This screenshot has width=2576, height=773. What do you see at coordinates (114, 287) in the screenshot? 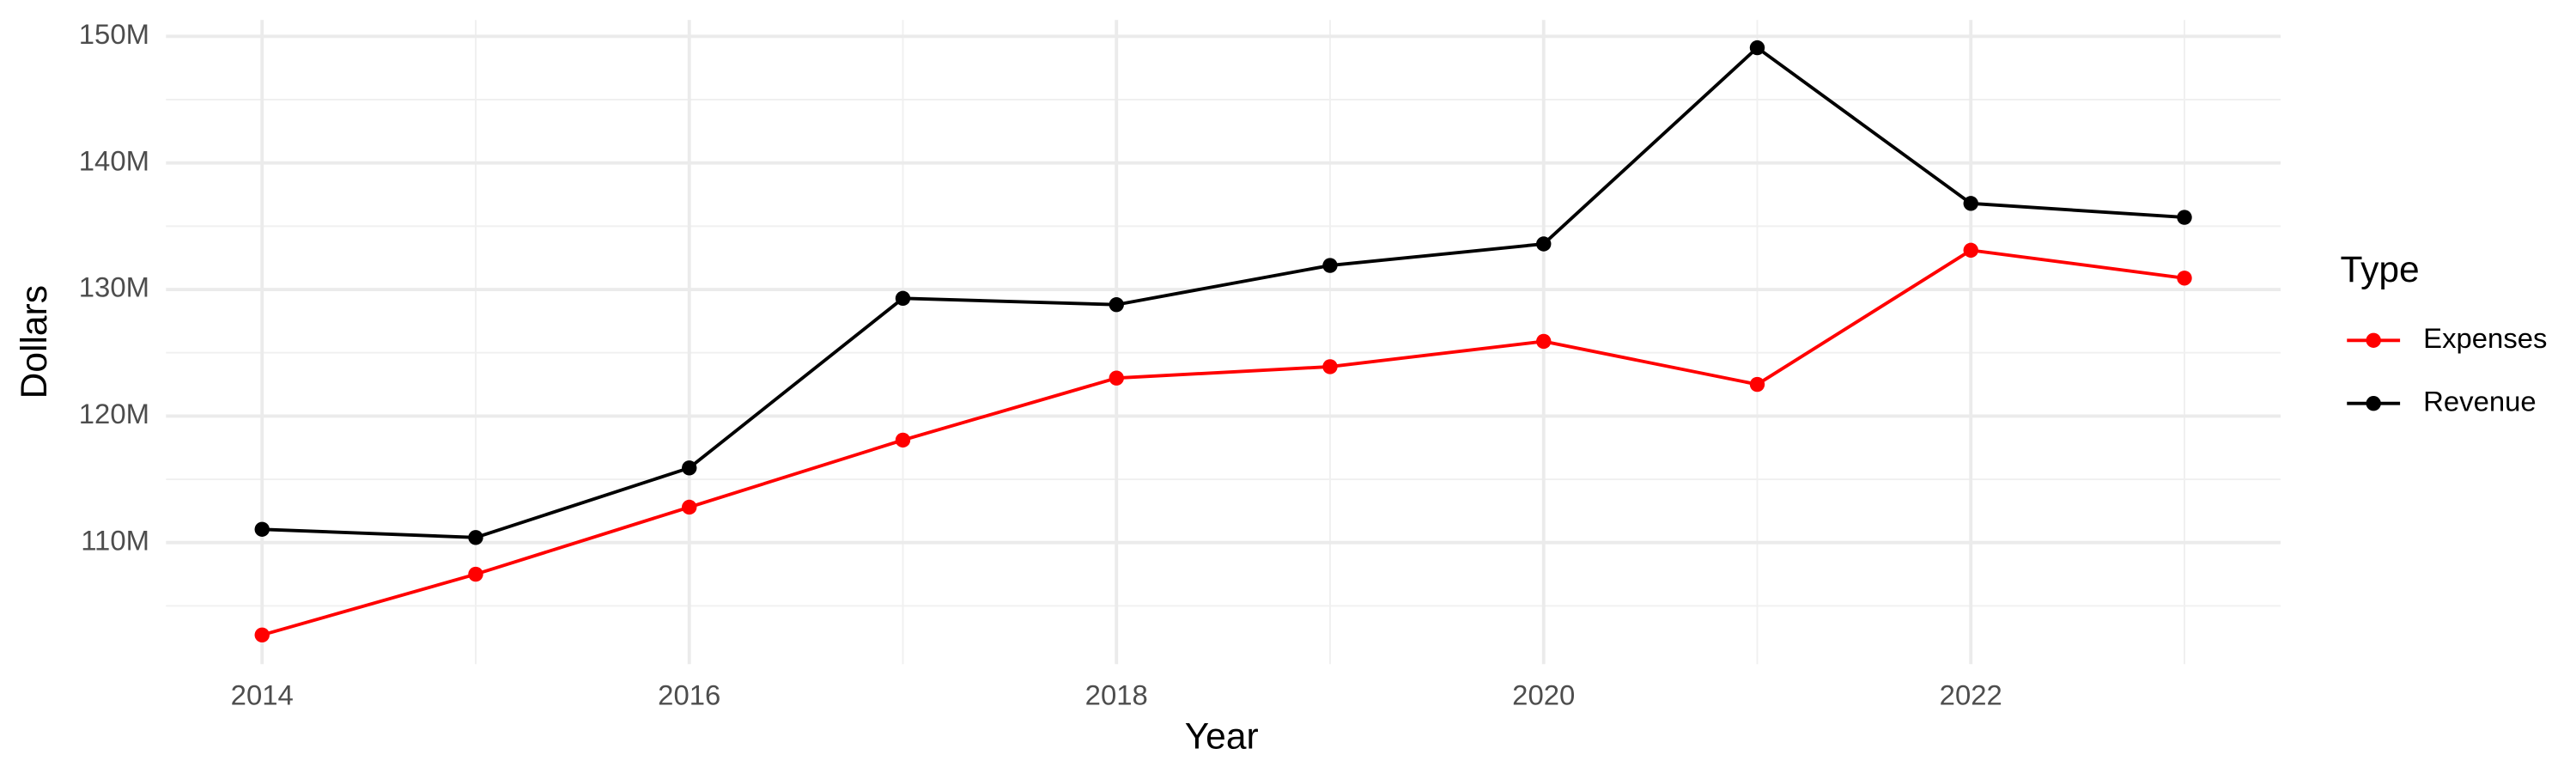
I see `y-tick-label: 130M` at bounding box center [114, 287].